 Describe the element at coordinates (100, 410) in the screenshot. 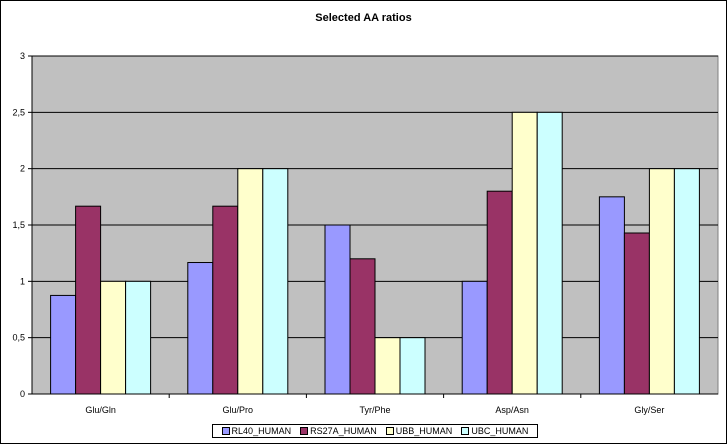

I see `x-tick-label: Glu/Gln` at that location.